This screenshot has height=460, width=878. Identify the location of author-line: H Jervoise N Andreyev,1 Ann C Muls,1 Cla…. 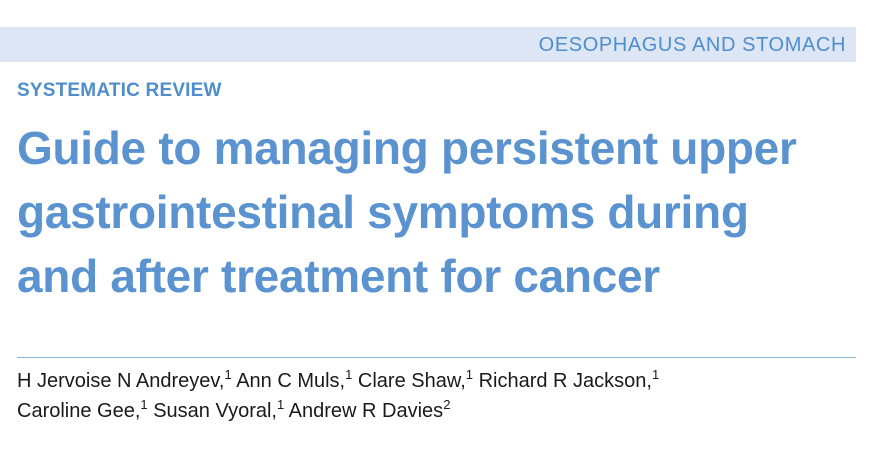
(442, 381).